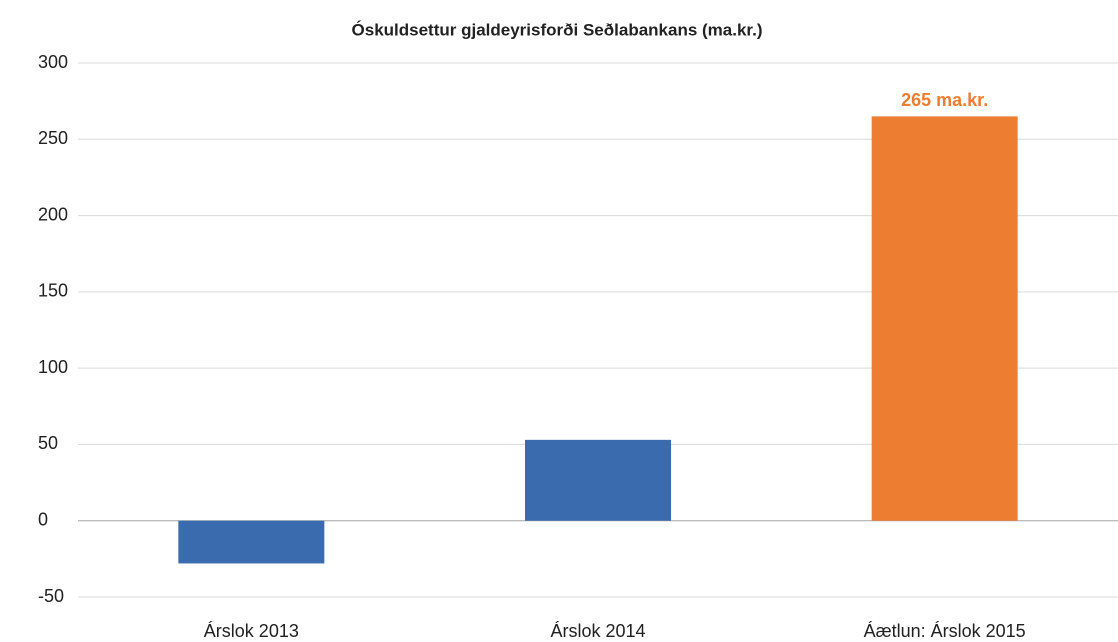 Image resolution: width=1118 pixels, height=642 pixels. I want to click on y-tick-label: 200, so click(53, 214).